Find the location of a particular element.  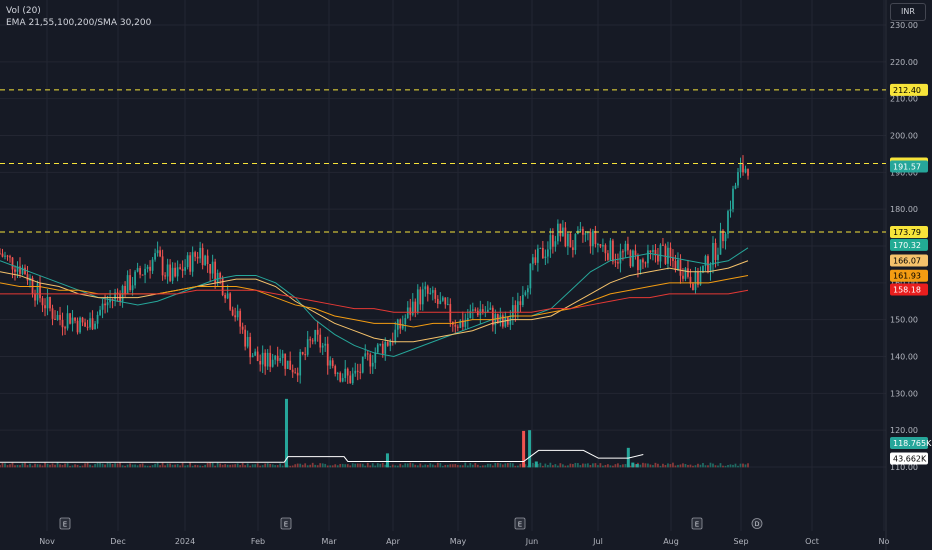

dividend-marker: D is located at coordinates (757, 523).